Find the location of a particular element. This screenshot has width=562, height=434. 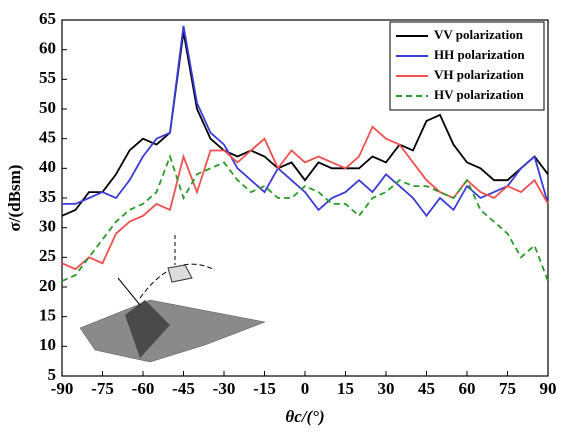

y-tick-label: 35 is located at coordinates (47, 196).